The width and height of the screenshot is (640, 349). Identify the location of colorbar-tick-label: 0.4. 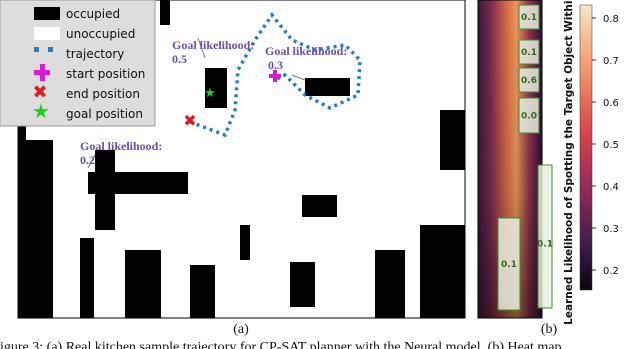
(611, 187).